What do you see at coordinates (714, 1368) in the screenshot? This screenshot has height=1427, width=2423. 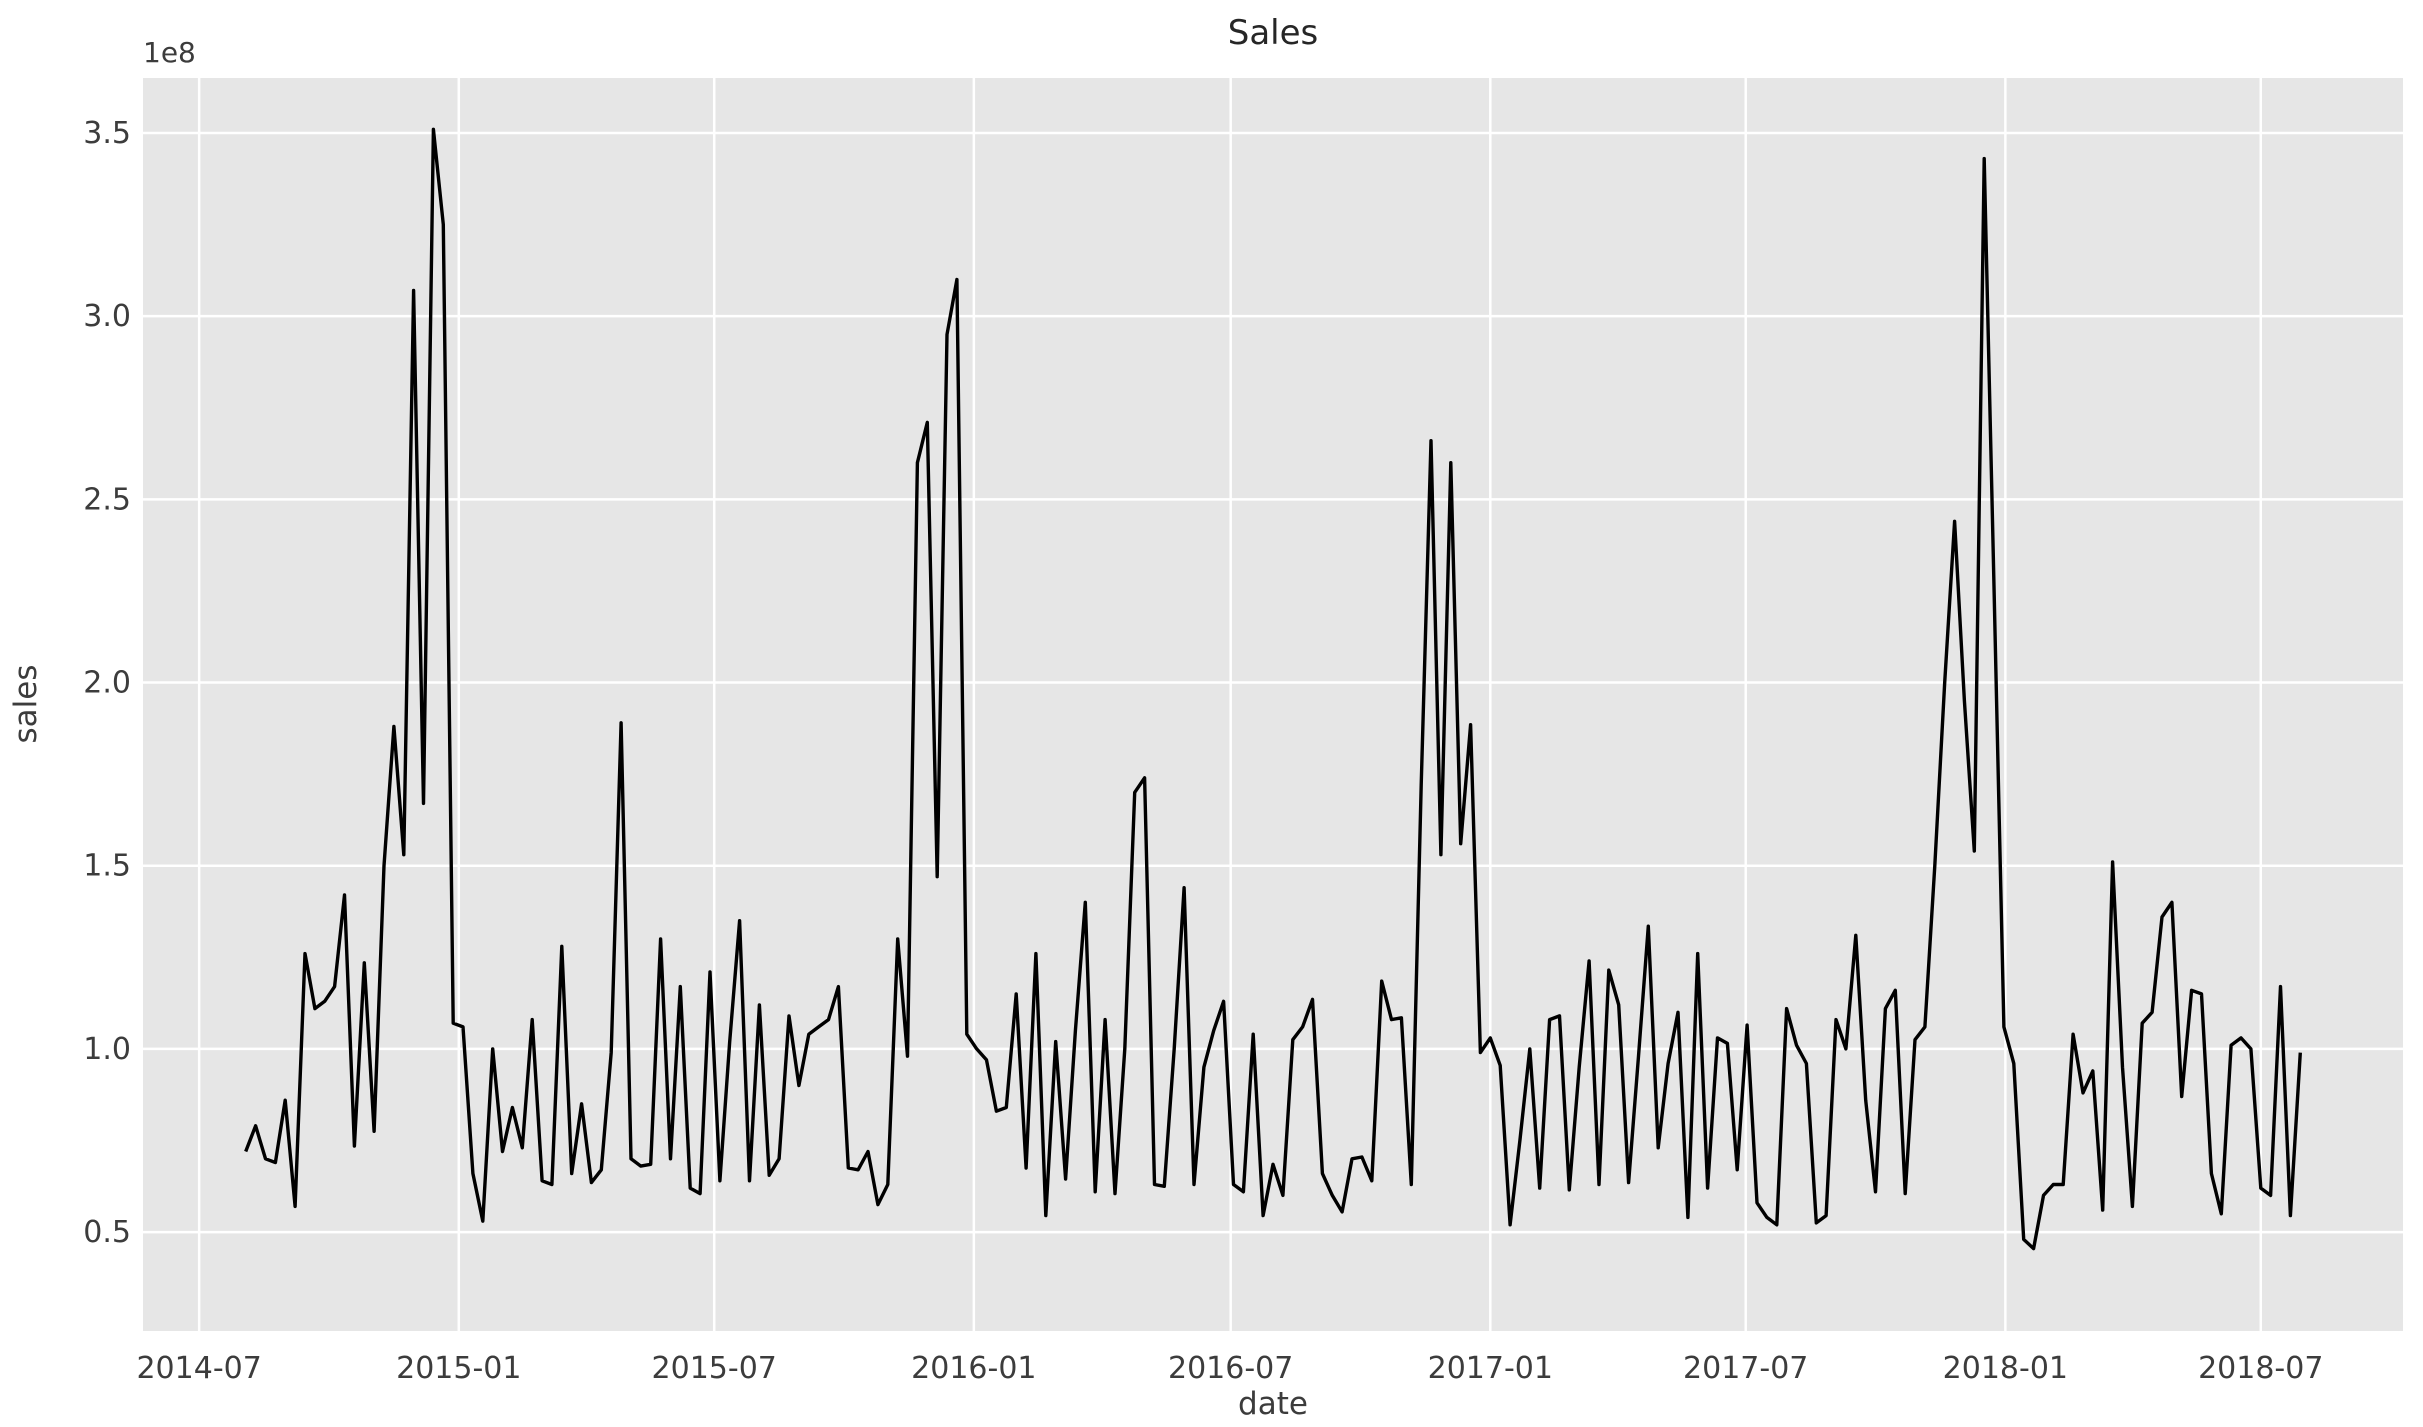 I see `x-tick-label: 2015-07` at bounding box center [714, 1368].